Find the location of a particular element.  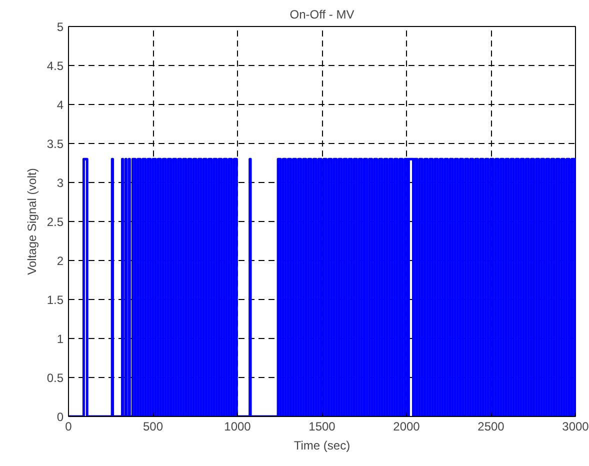

chart-title: On-Off - MV is located at coordinates (322, 15).